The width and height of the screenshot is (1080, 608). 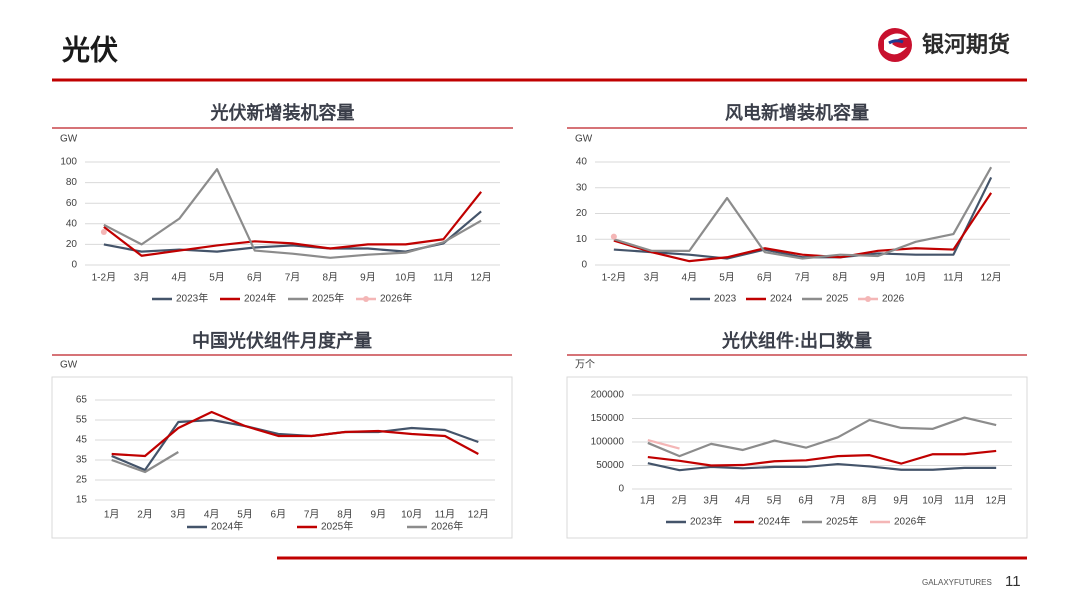 What do you see at coordinates (608, 442) in the screenshot?
I see `y-tick-label: 100000` at bounding box center [608, 442].